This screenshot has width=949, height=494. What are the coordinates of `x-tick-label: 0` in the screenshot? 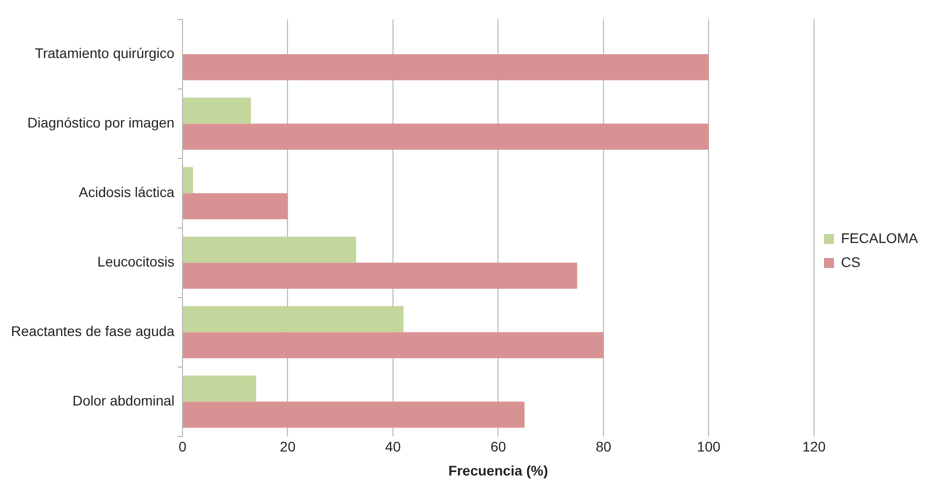 It's located at (182, 446).